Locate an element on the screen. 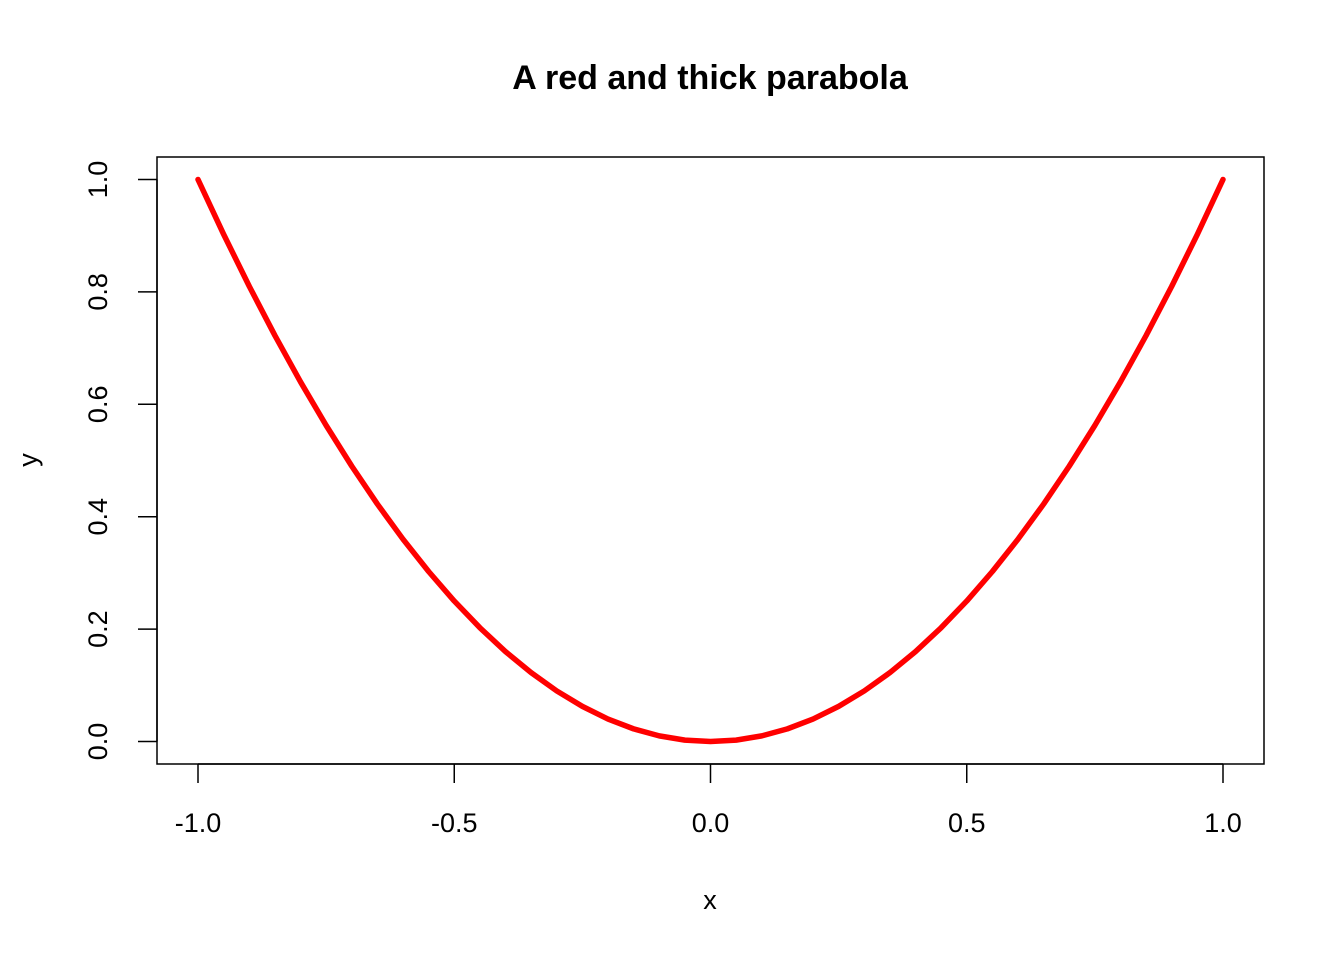 The image size is (1344, 960). x-tick-label: -0.5 is located at coordinates (454, 823).